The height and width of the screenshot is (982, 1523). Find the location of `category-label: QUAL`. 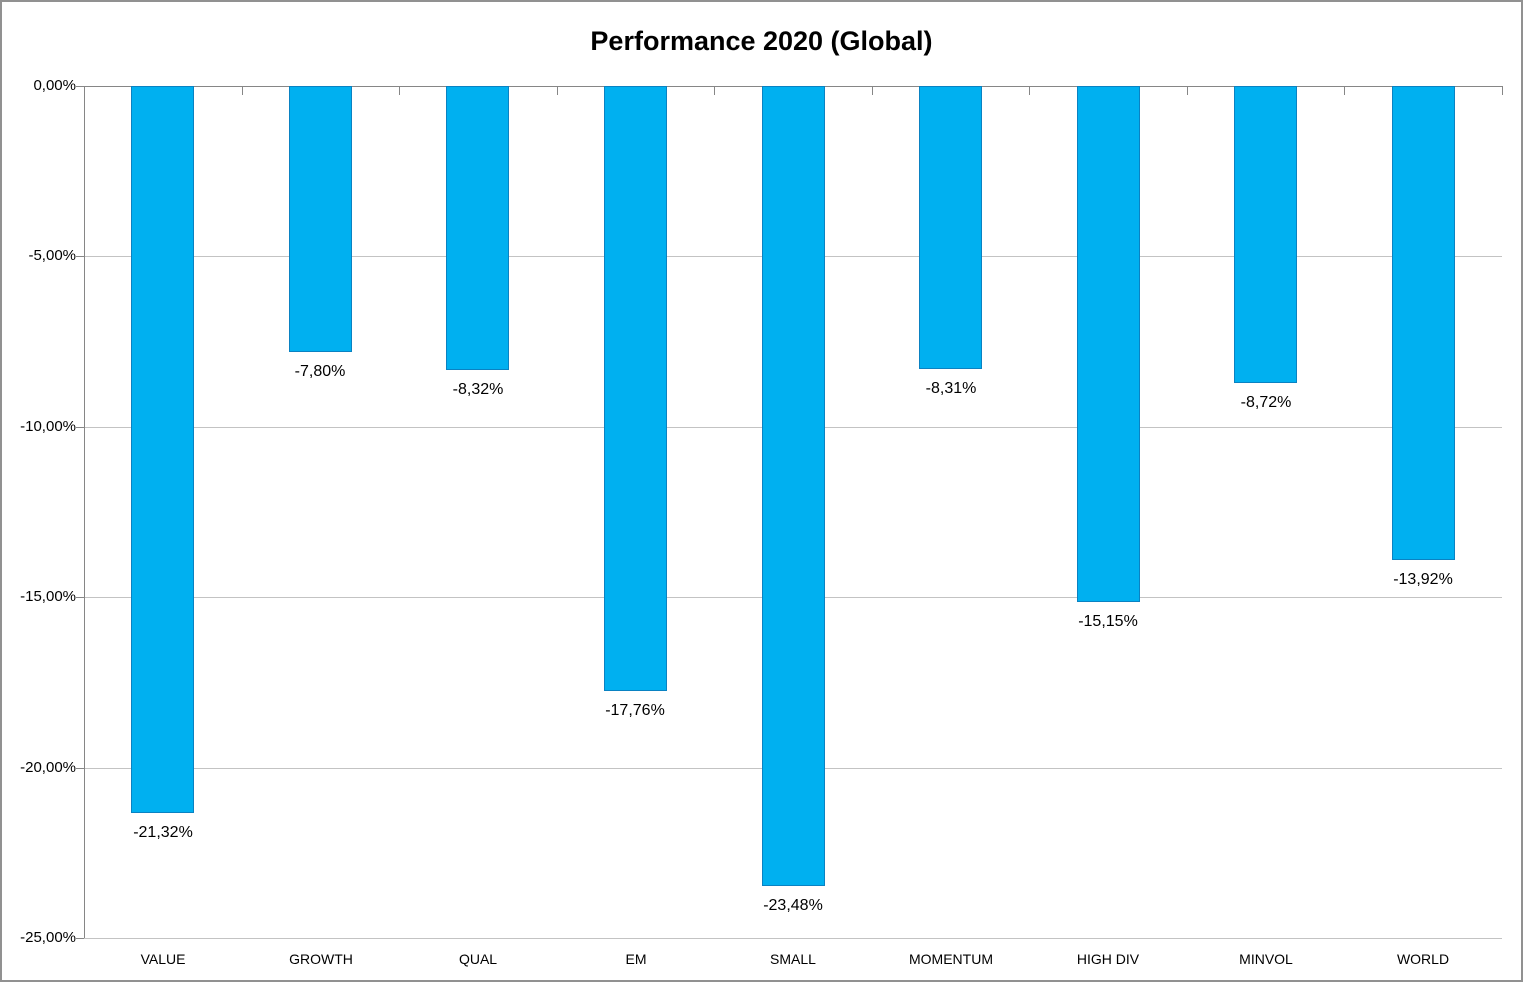

category-label: QUAL is located at coordinates (478, 959).